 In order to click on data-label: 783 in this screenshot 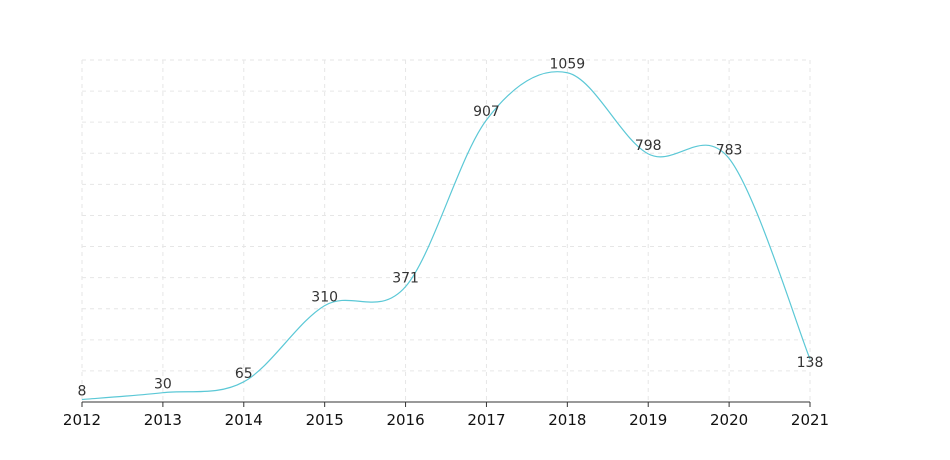, I will do `click(729, 151)`.